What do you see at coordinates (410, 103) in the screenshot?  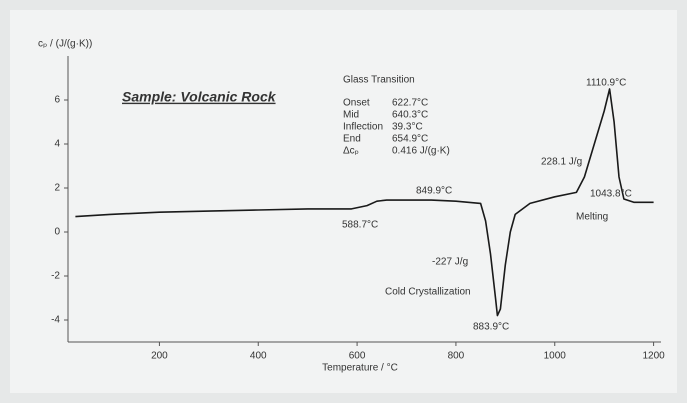 I see `table-value: 622.7°C` at bounding box center [410, 103].